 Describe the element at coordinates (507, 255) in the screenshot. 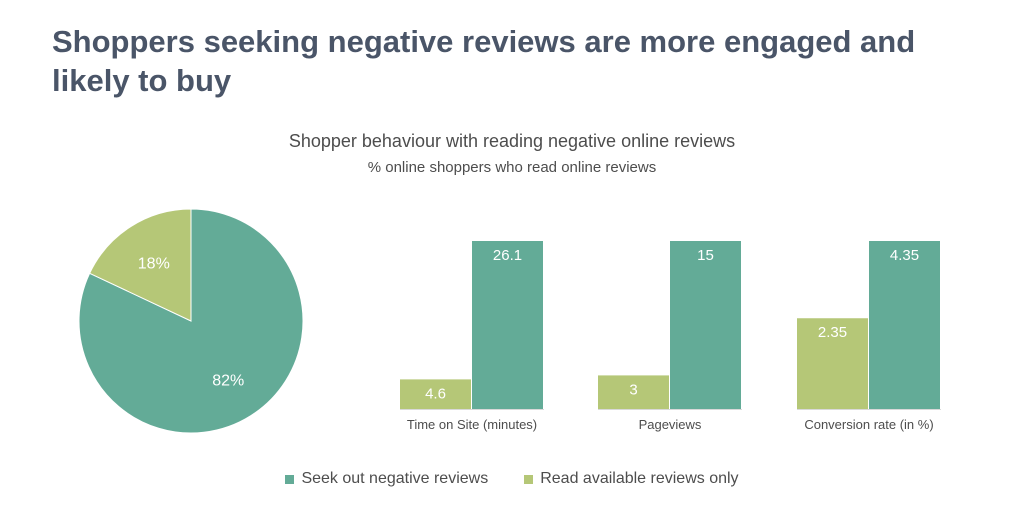

I see `bar-label-0-1: 26.1` at that location.